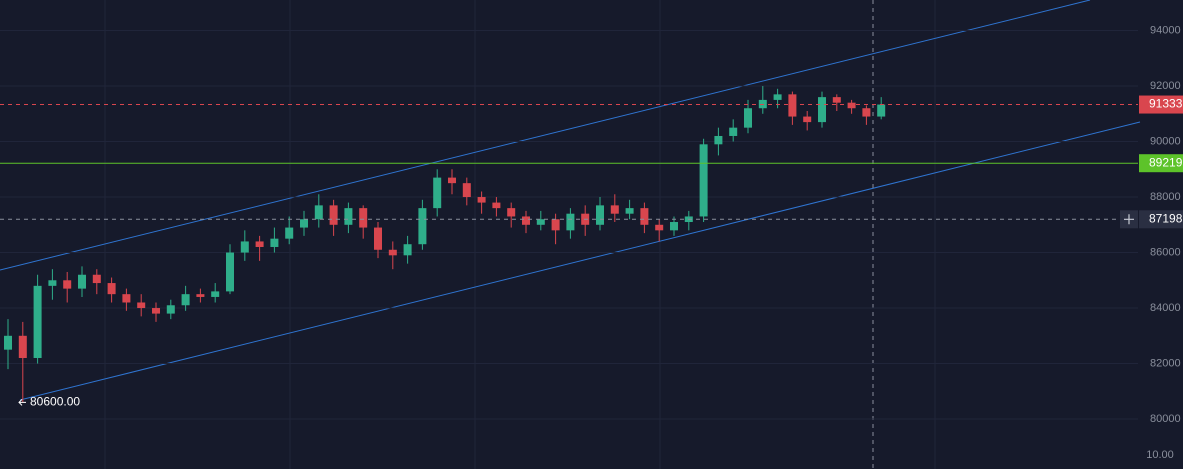 Image resolution: width=1183 pixels, height=469 pixels. What do you see at coordinates (1166, 162) in the screenshot?
I see `price-label: 89219` at bounding box center [1166, 162].